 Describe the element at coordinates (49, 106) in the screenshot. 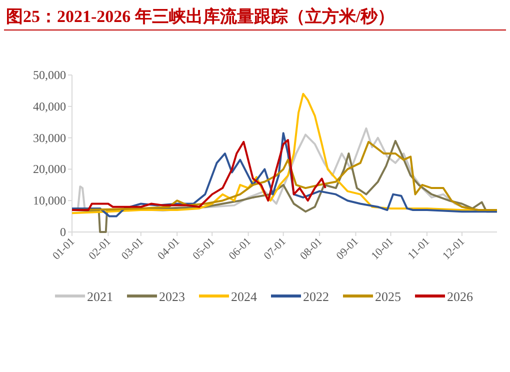

I see `y-tick-label: 40,000` at that location.